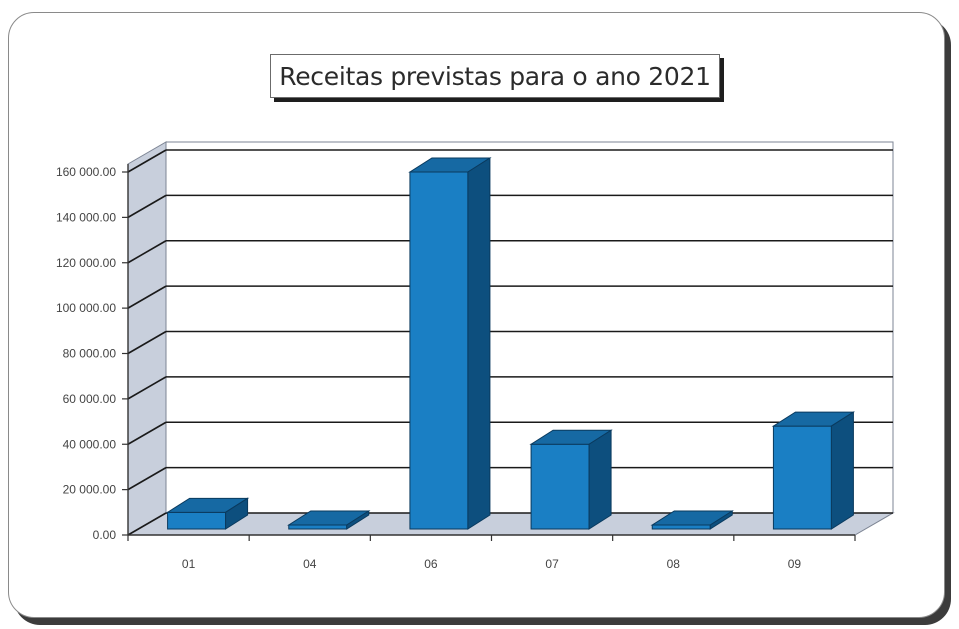 The height and width of the screenshot is (629, 959). What do you see at coordinates (90, 490) in the screenshot?
I see `y-tick-label: 20 000.00` at bounding box center [90, 490].